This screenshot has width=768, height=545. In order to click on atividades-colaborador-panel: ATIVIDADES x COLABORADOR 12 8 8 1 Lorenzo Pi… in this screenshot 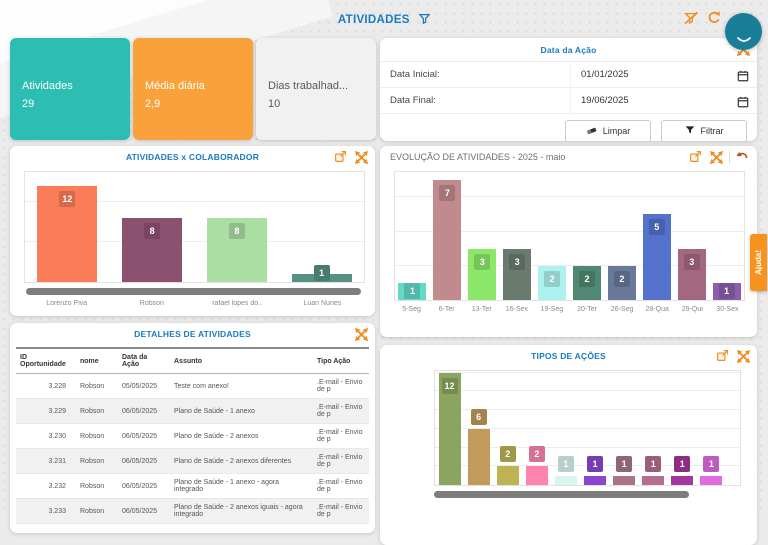, I will do `click(192, 231)`.